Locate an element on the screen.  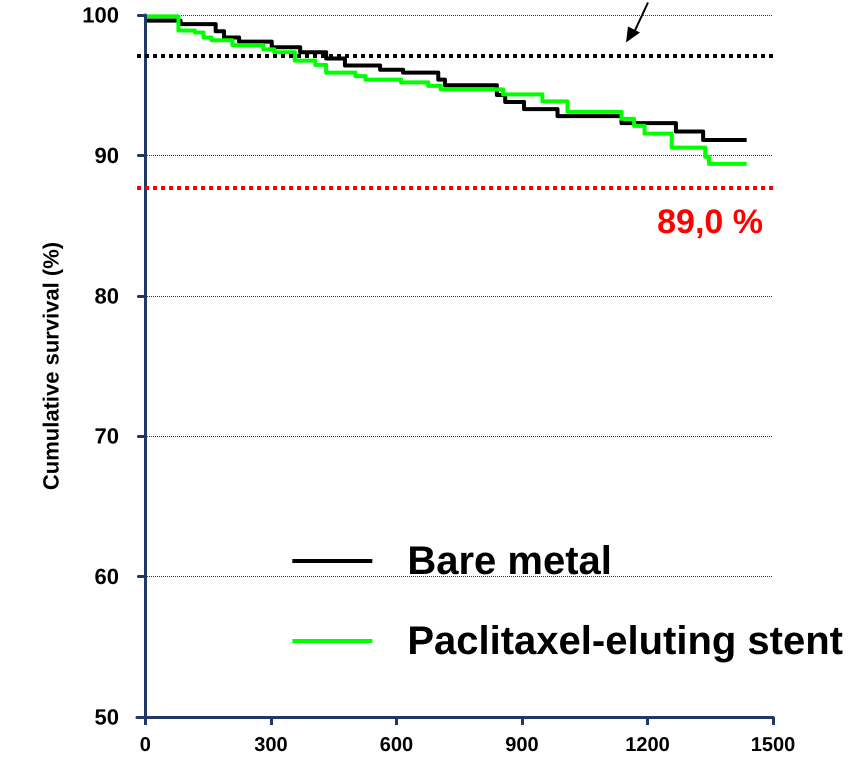
y-axis-title: Cumulative survival (%) is located at coordinates (51, 366).